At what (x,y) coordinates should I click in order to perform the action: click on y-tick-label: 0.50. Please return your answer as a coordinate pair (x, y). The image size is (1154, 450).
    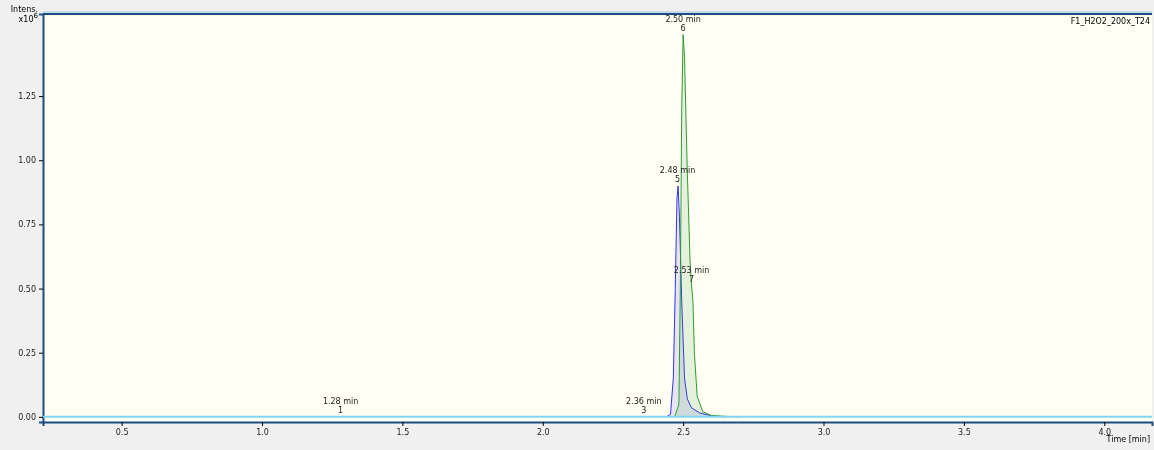
    Looking at the image, I should click on (27, 289).